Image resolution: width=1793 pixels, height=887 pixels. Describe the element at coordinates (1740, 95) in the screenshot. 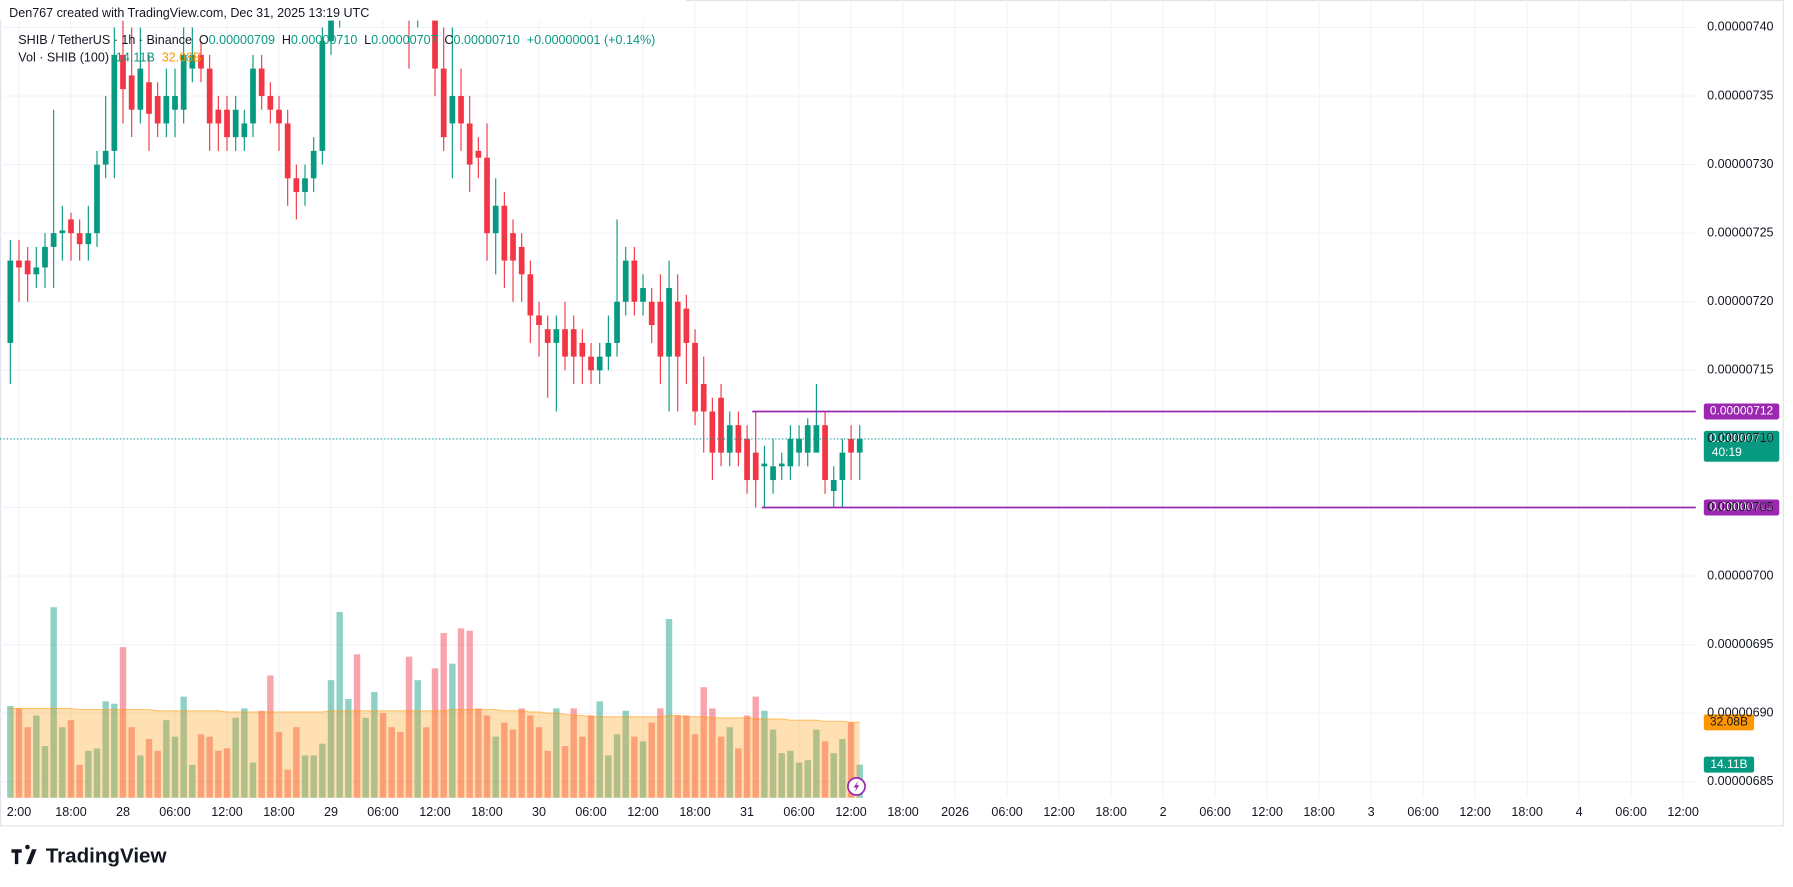

I see `y-tick-label: 0.00000735` at that location.